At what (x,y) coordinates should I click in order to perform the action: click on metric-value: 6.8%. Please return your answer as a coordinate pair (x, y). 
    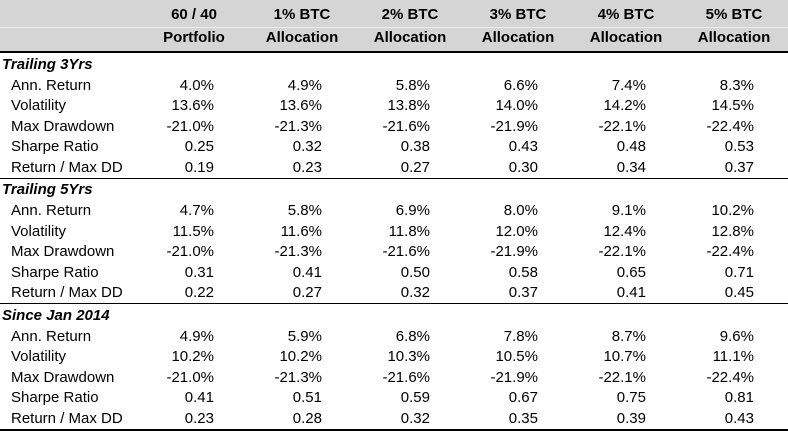
    Looking at the image, I should click on (412, 336).